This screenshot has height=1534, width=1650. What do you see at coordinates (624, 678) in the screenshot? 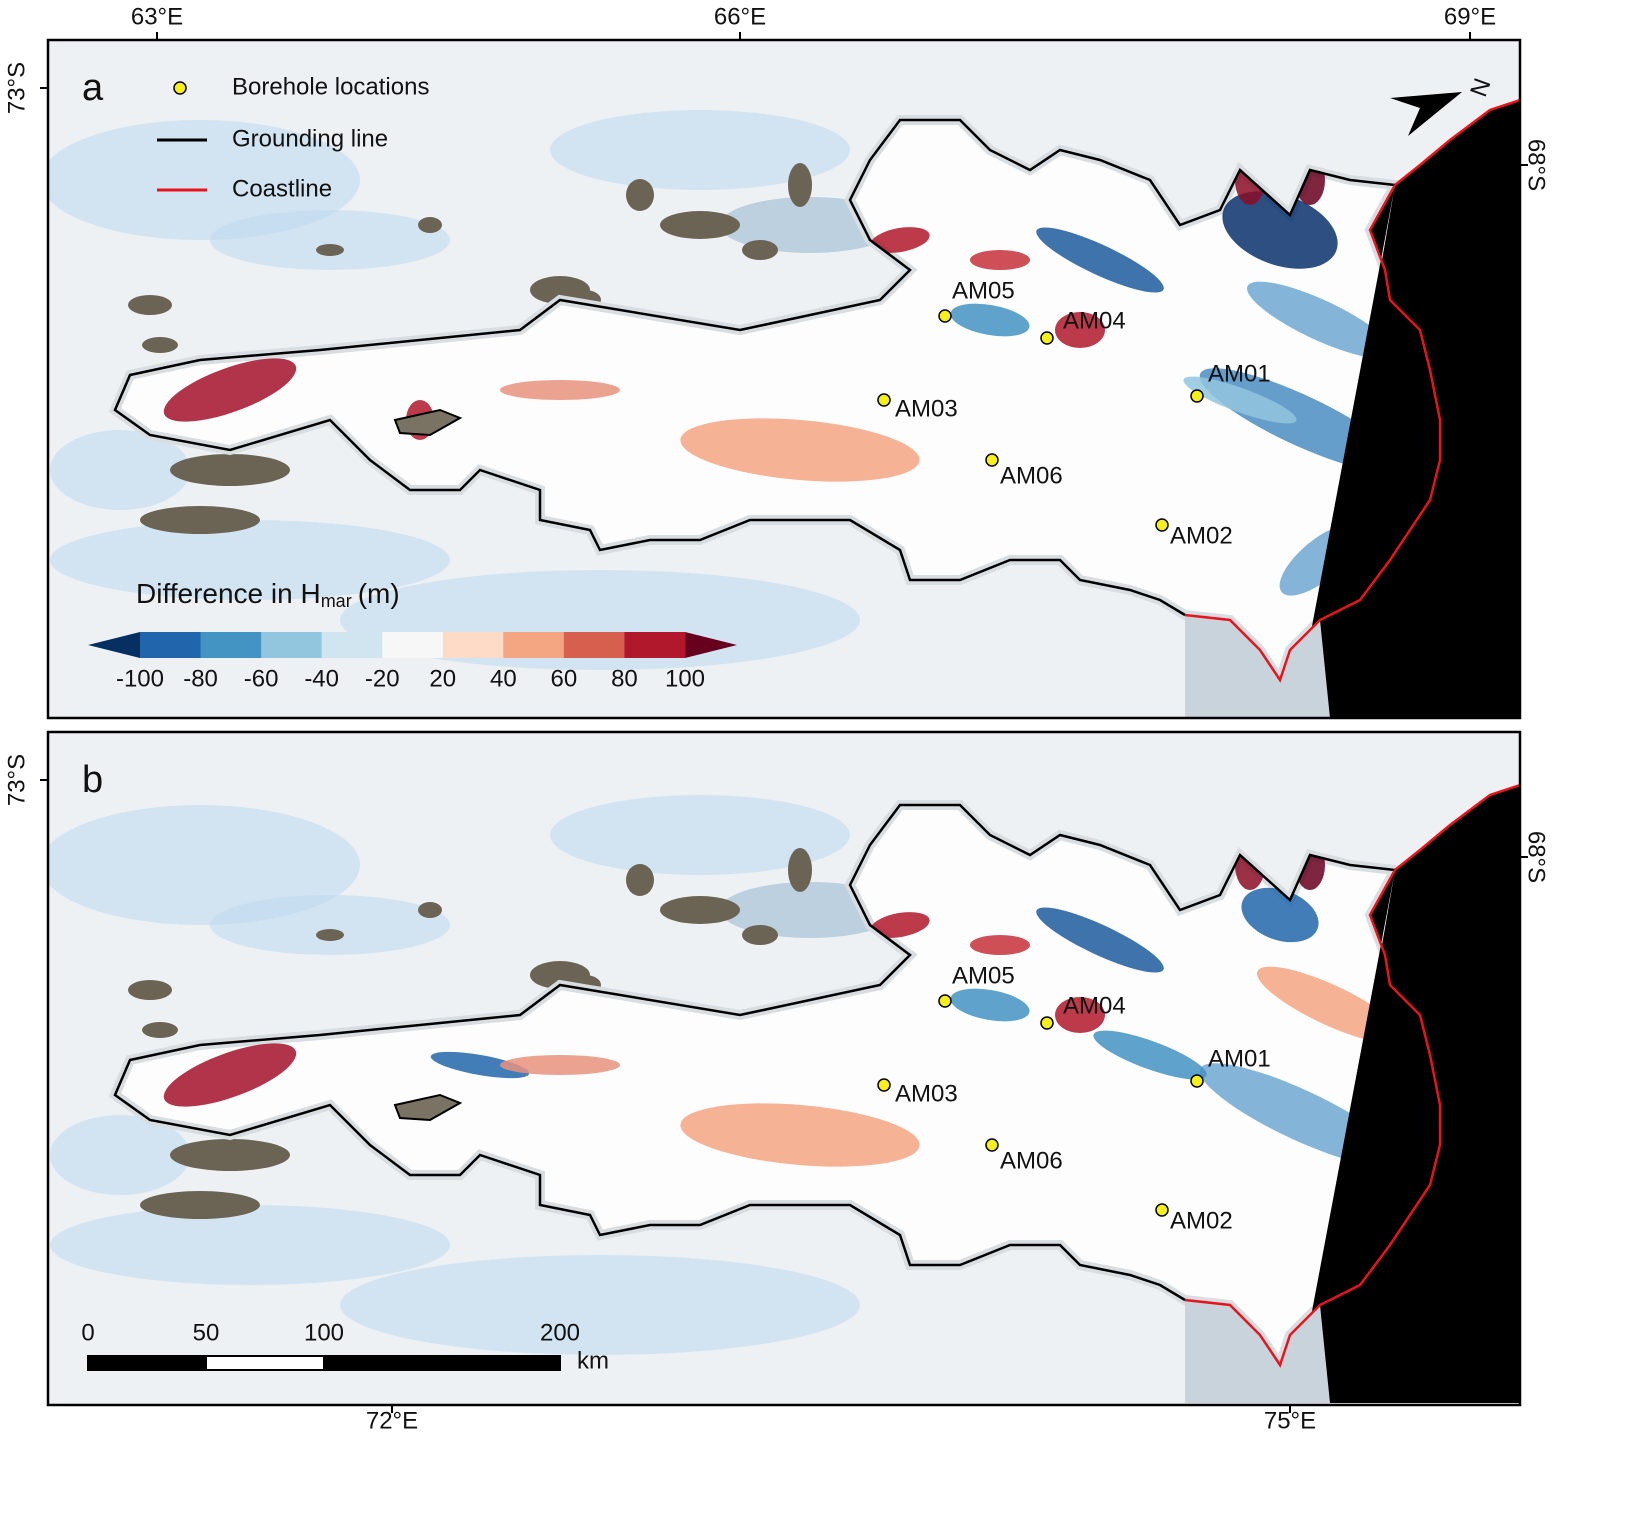
I see `colorbar-tick-label: 80` at bounding box center [624, 678].